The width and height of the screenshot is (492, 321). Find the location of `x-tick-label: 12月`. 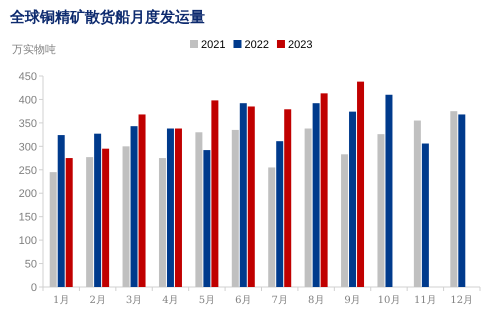

x-tick-label: 12月 is located at coordinates (462, 300).